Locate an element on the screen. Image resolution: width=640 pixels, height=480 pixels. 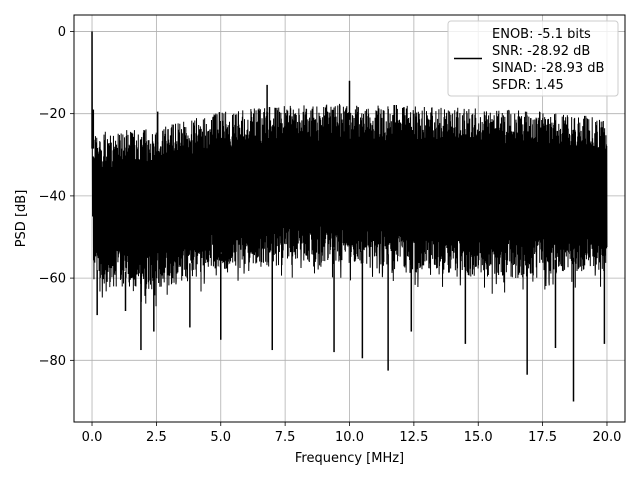
legend-enob: ENOB: -5.1 bits is located at coordinates (541, 34).